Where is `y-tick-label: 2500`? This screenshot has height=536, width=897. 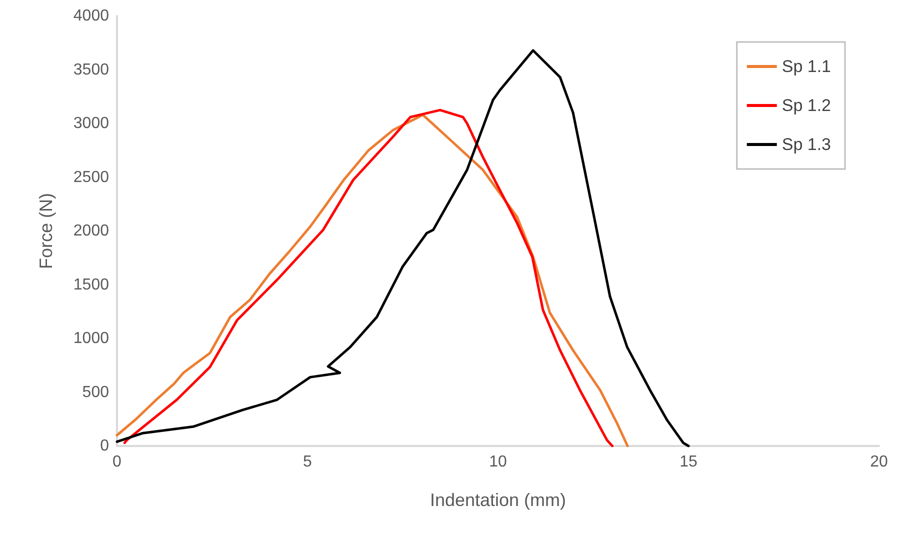 y-tick-label: 2500 is located at coordinates (91, 177).